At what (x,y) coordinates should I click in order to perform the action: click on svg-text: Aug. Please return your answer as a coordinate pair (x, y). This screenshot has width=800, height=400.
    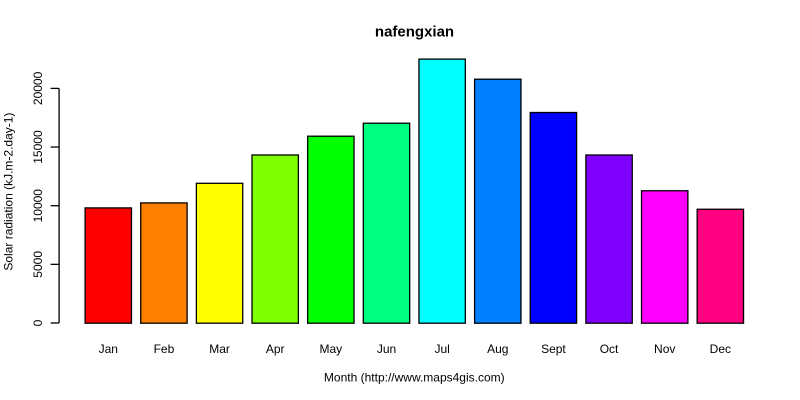
    Looking at the image, I should click on (497, 349).